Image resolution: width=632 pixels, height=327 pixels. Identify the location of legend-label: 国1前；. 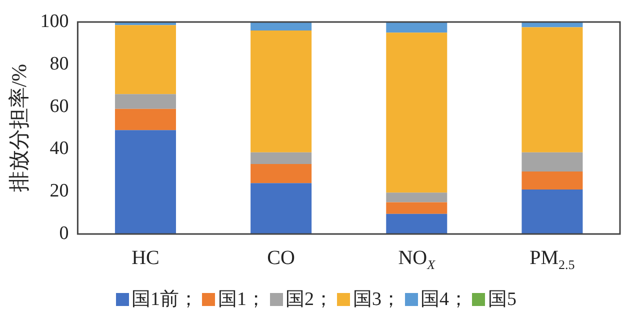
(164, 300).